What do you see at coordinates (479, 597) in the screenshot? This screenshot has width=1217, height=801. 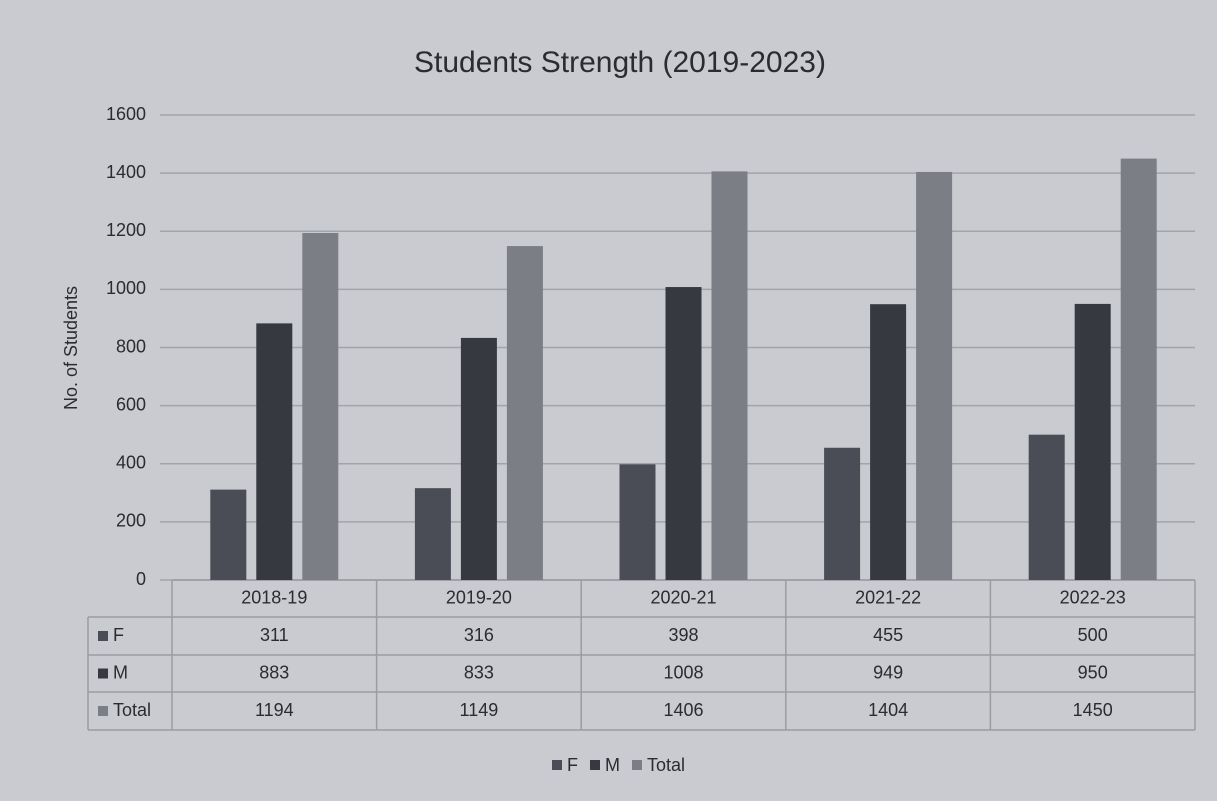 I see `x-tick-label: 2019-20` at bounding box center [479, 597].